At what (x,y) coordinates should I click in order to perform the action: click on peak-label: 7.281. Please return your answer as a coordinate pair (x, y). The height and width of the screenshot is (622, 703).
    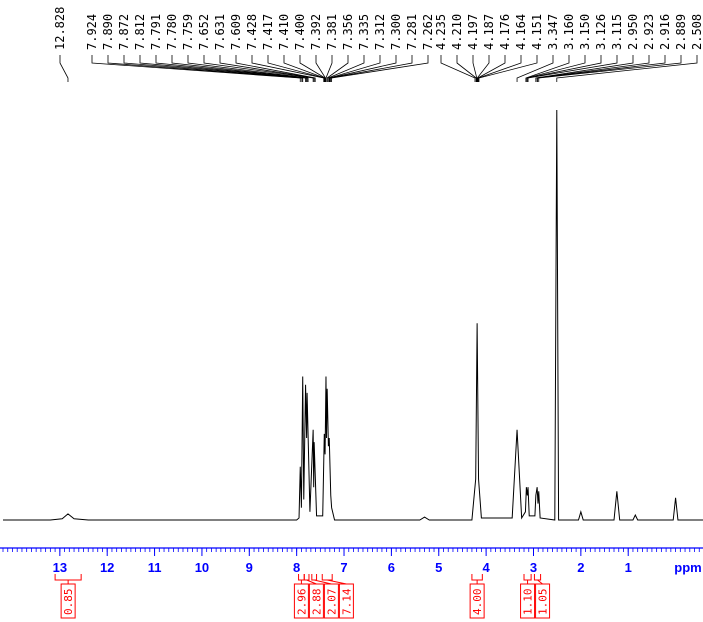
    Looking at the image, I should click on (412, 32).